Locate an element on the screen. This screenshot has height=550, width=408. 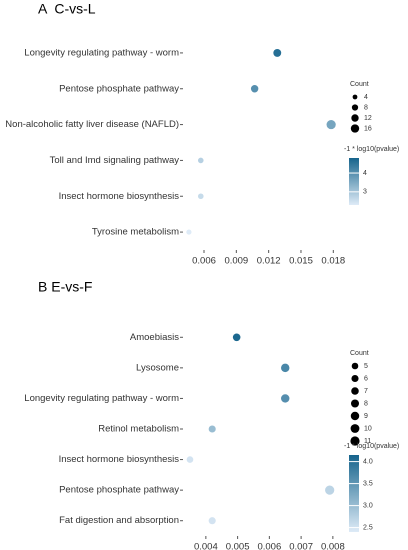
colorbar-label: 3 is located at coordinates (365, 192).